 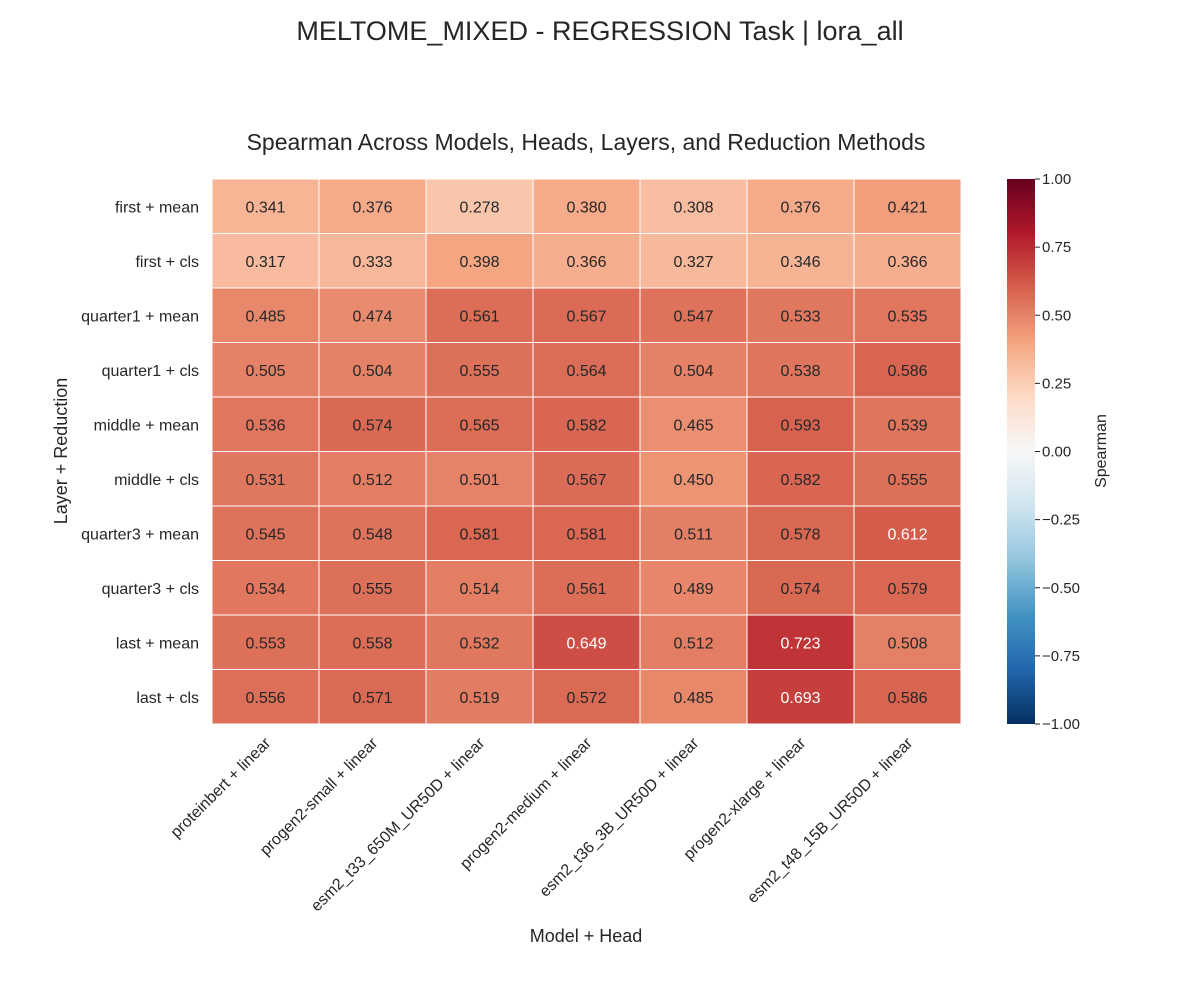 What do you see at coordinates (693, 480) in the screenshot?
I see `cell-value-label: 0.450` at bounding box center [693, 480].